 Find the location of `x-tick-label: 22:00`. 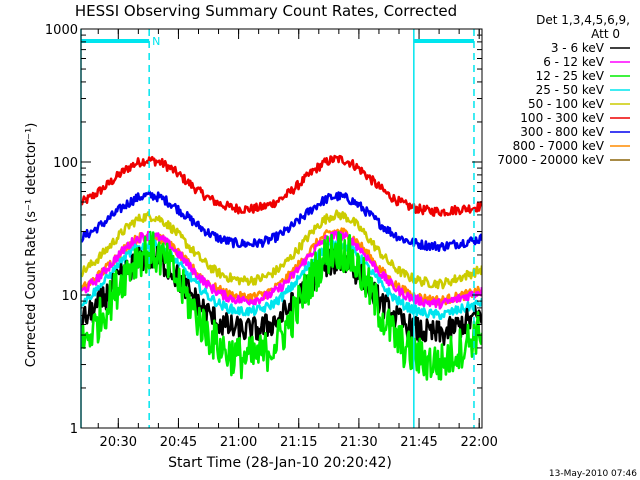

x-tick-label: 22:00 is located at coordinates (478, 442).